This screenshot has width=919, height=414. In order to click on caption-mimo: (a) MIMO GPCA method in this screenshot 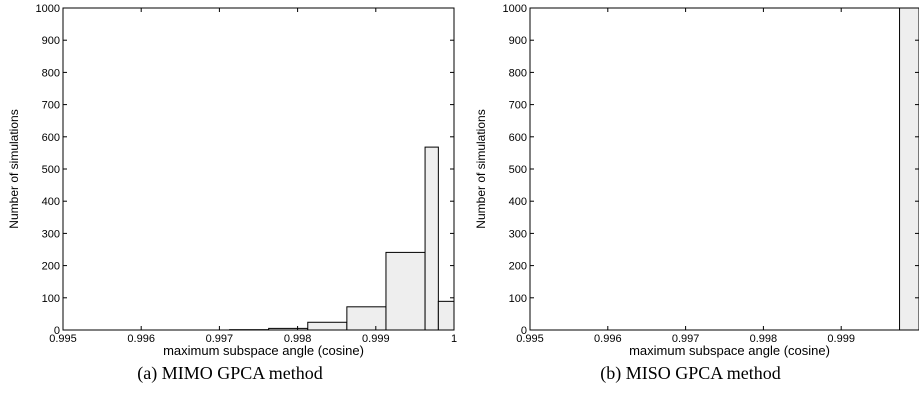, I will do `click(230, 373)`.